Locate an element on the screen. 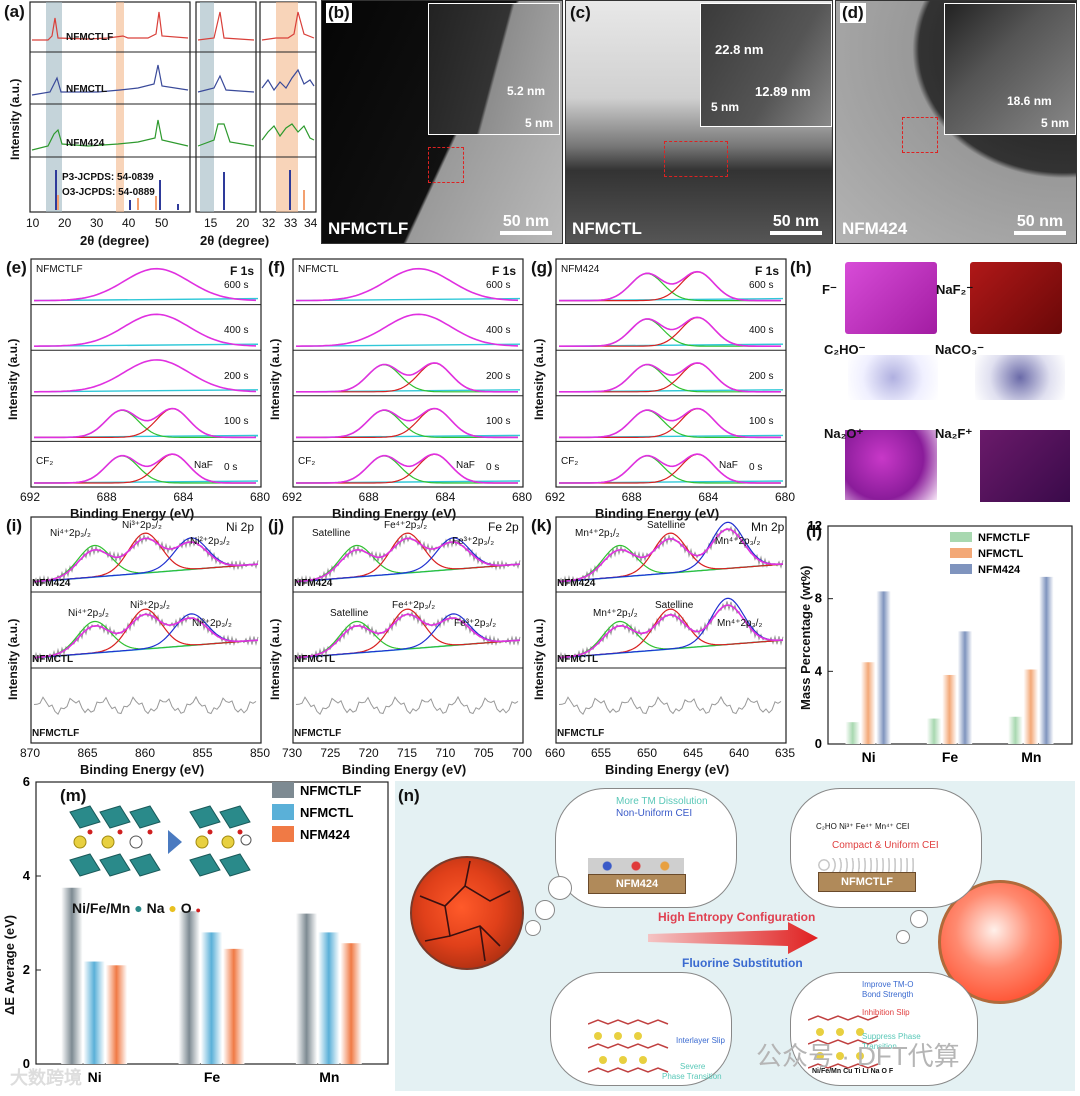  tem-name: NFM424 is located at coordinates (875, 228).